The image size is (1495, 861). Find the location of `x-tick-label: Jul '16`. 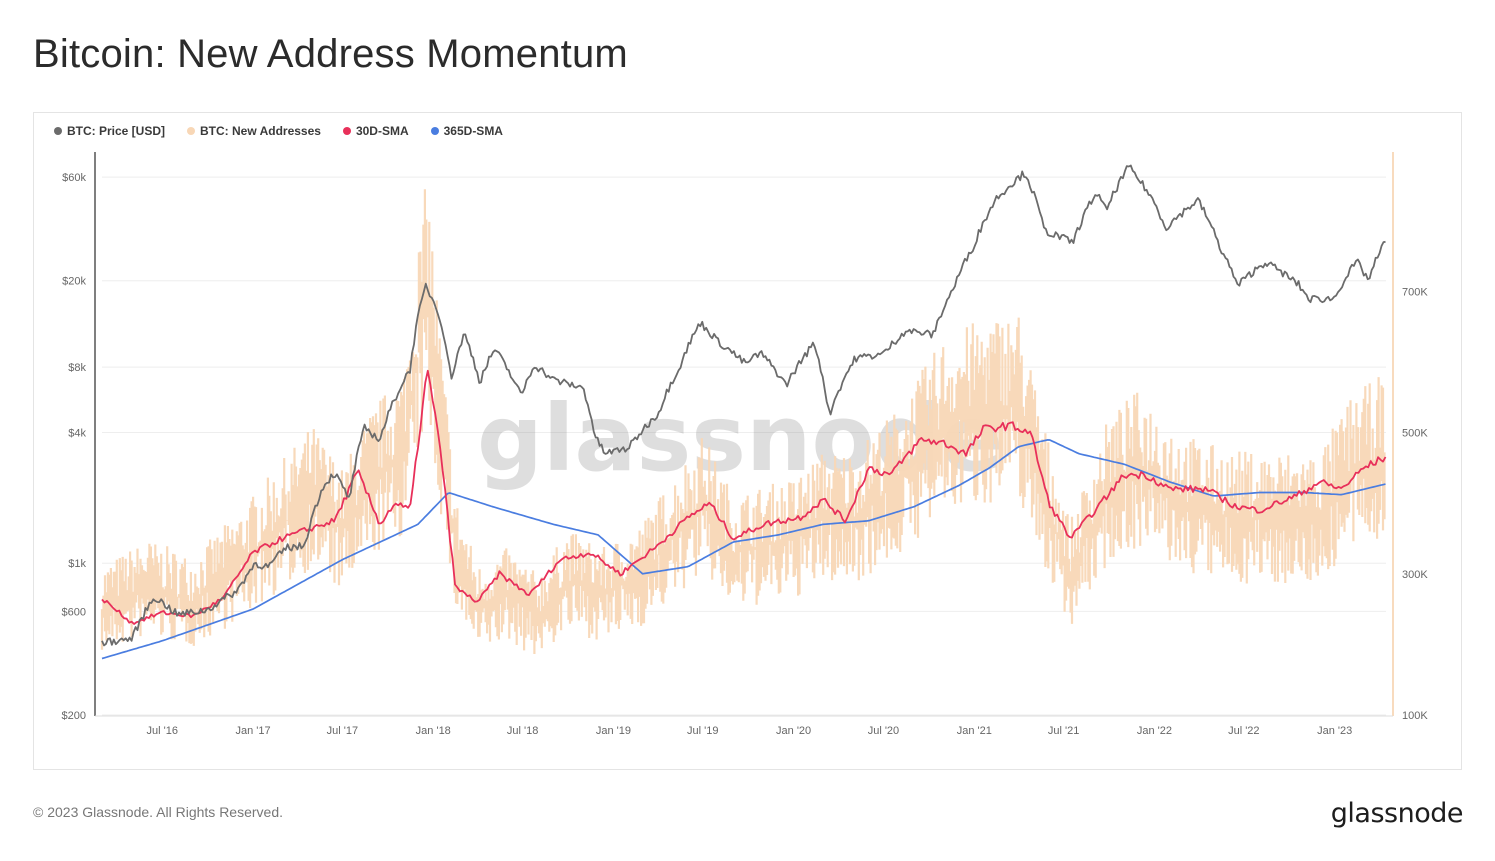

x-tick-label: Jul '16 is located at coordinates (161, 731).